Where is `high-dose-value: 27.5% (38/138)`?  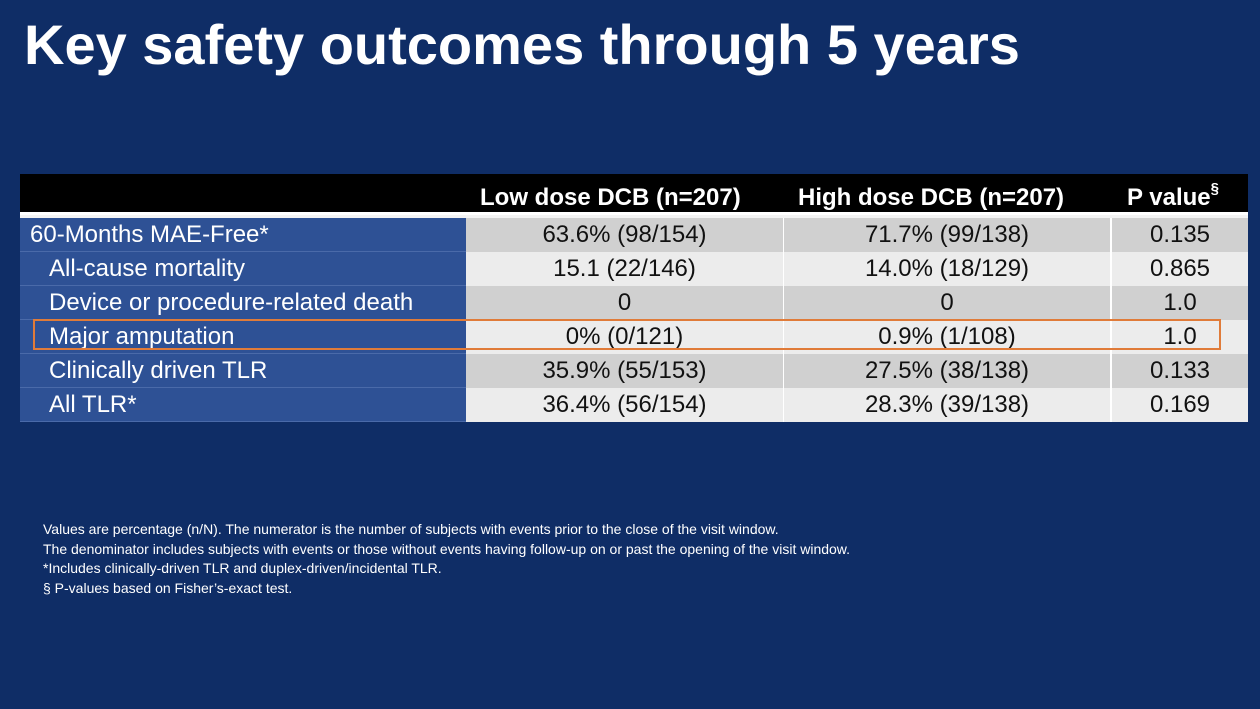 high-dose-value: 27.5% (38/138) is located at coordinates (947, 371).